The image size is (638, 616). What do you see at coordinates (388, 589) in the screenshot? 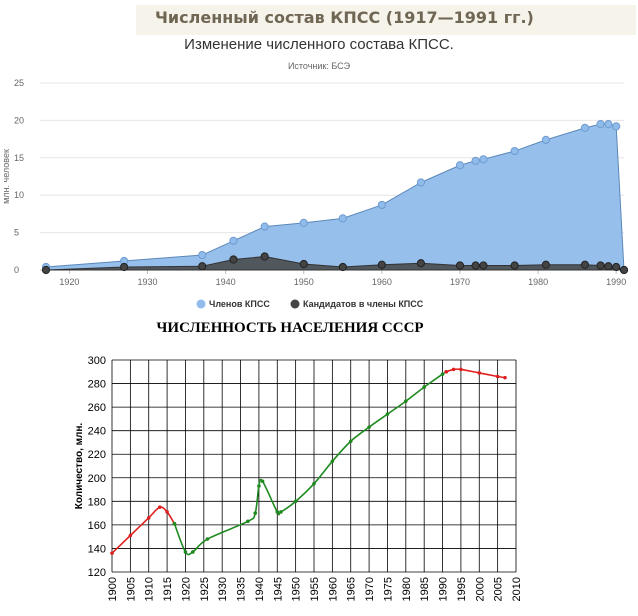
I see `x-tick-label: 1975` at bounding box center [388, 589].